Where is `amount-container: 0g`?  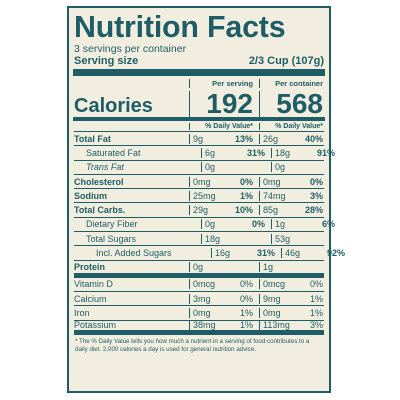 amount-container: 0g is located at coordinates (280, 167).